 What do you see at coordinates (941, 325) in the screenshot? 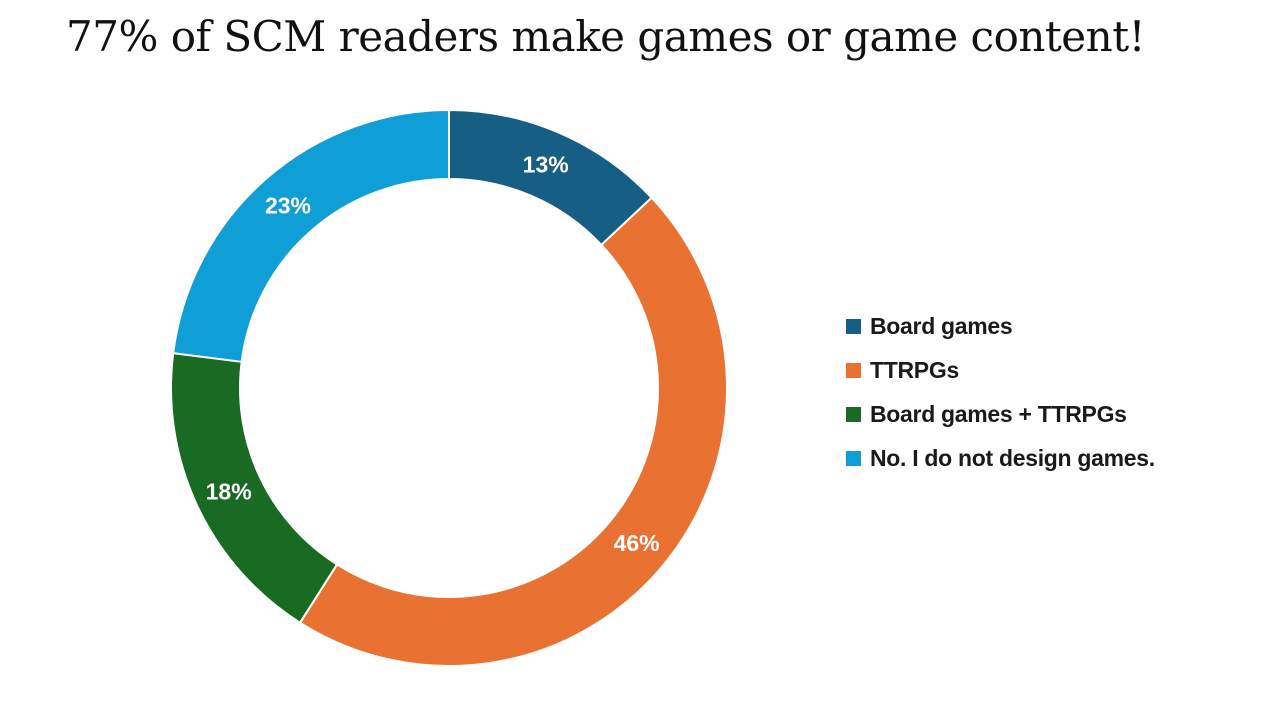
I see `legend-label-board-games: Board games` at bounding box center [941, 325].